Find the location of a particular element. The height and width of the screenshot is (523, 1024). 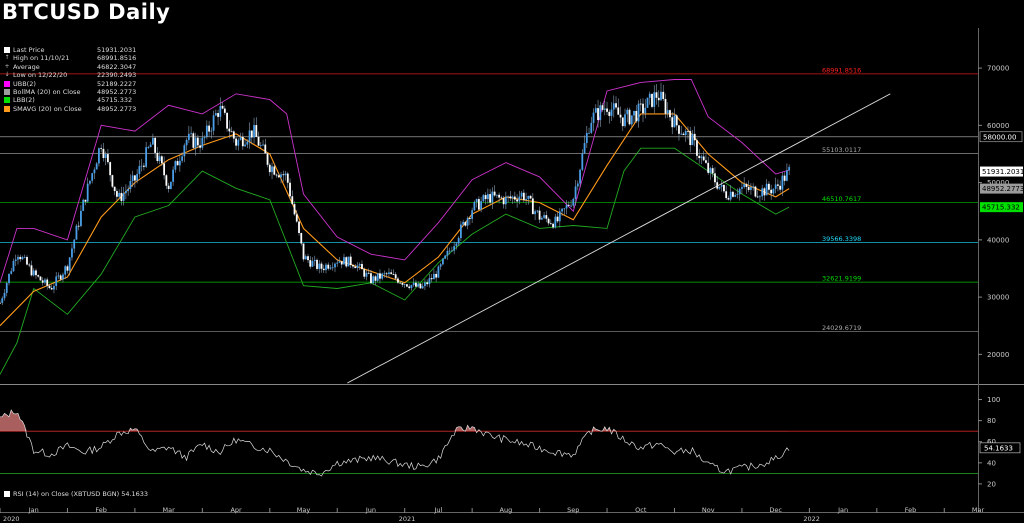

time-tick-label: Jan is located at coordinates (33, 510).